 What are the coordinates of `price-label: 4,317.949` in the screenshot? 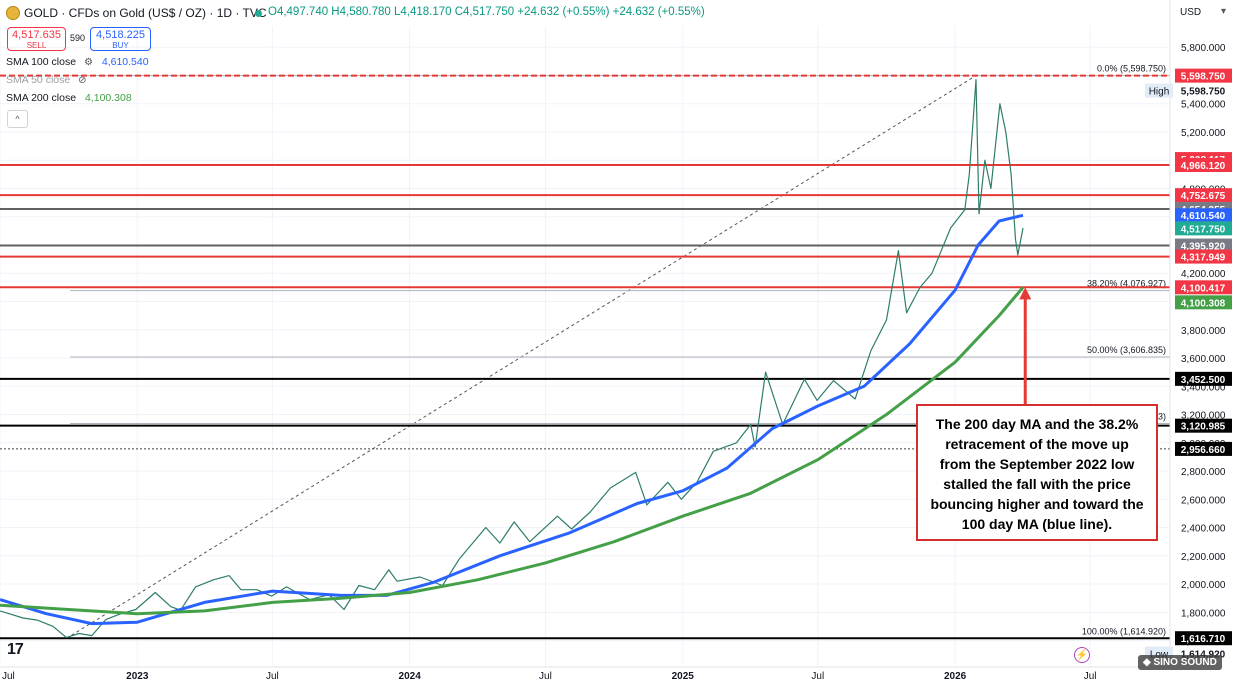 It's located at (1203, 256).